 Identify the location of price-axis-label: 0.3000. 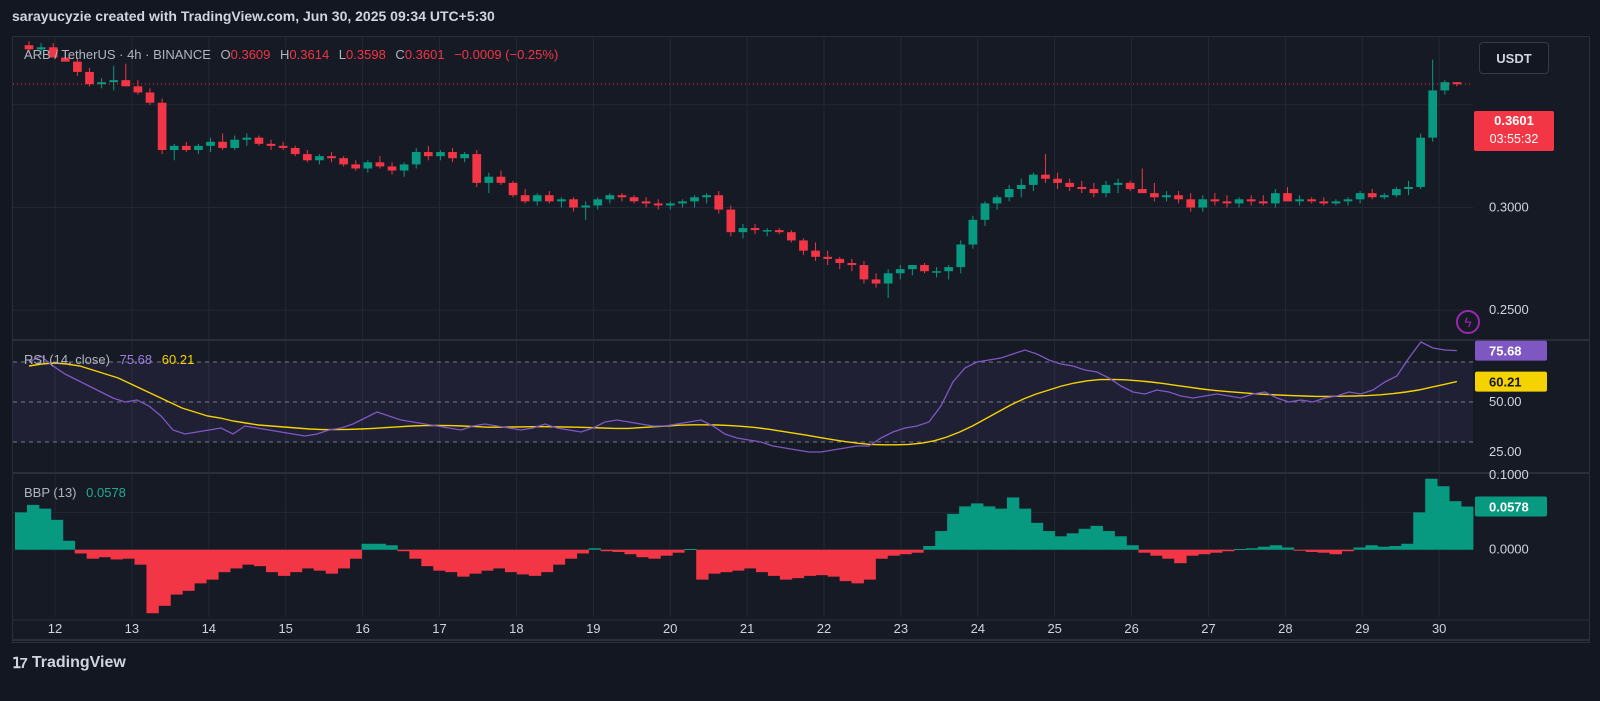
(1509, 207).